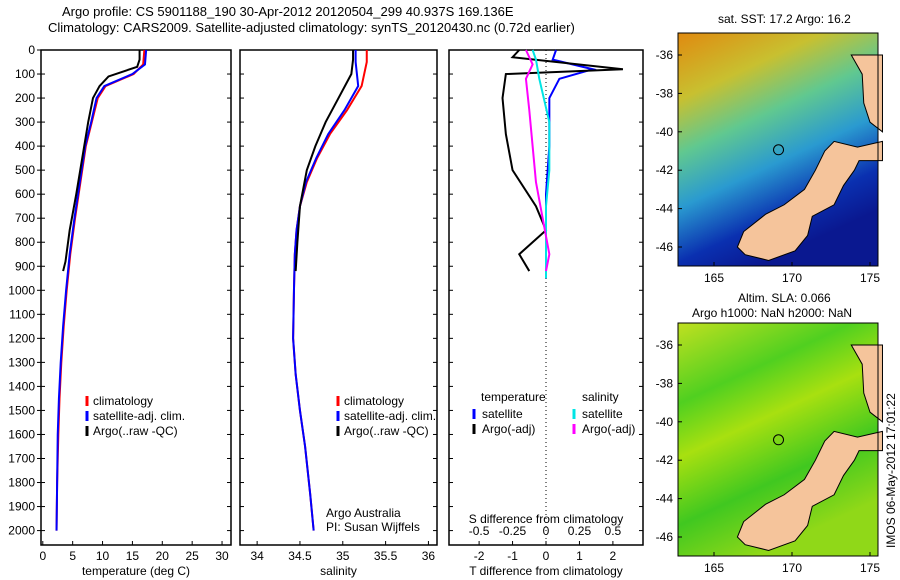 This screenshot has height=580, width=900. I want to click on argo-location-marker, so click(779, 440).